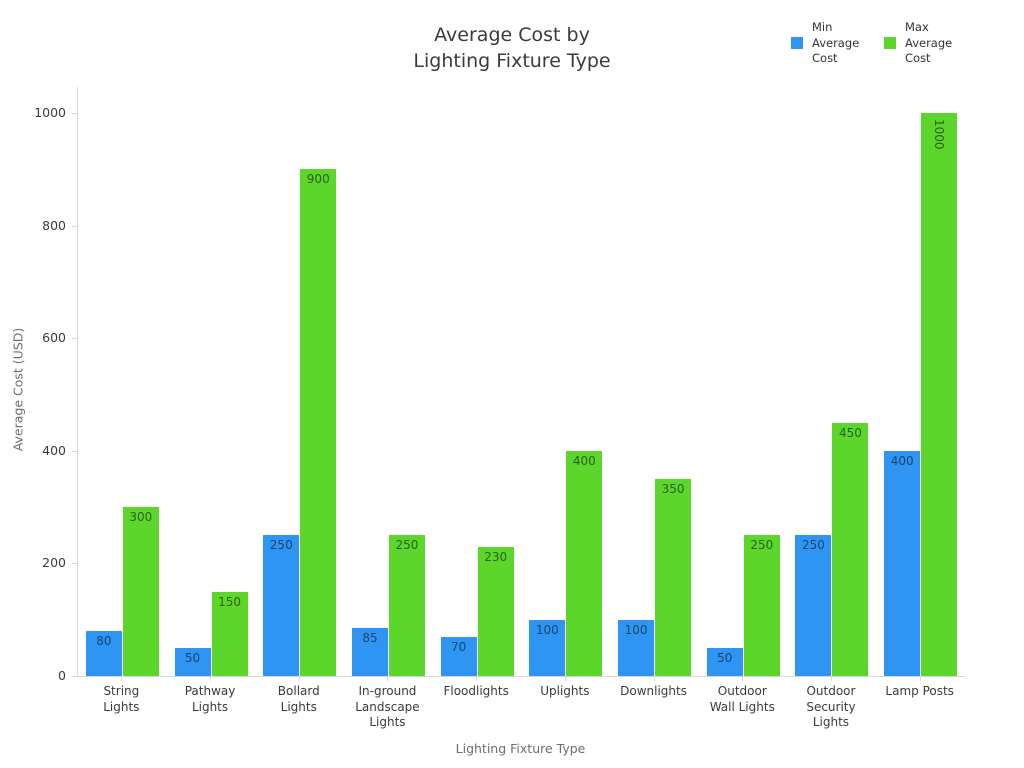 This screenshot has width=1024, height=768. I want to click on bar-max-uplights: 400, so click(584, 563).